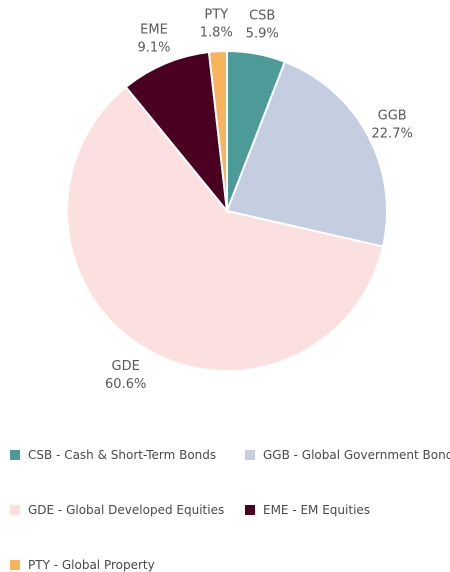  What do you see at coordinates (250, 455) in the screenshot?
I see `legend-swatch-ggb` at bounding box center [250, 455].